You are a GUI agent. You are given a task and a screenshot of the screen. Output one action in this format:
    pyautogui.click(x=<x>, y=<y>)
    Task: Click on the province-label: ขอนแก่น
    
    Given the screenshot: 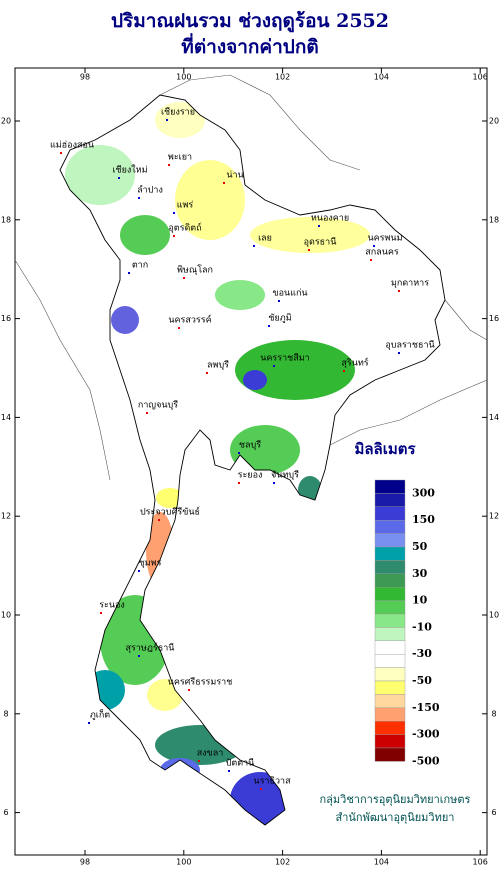 What is the action you would take?
    pyautogui.click(x=289, y=294)
    